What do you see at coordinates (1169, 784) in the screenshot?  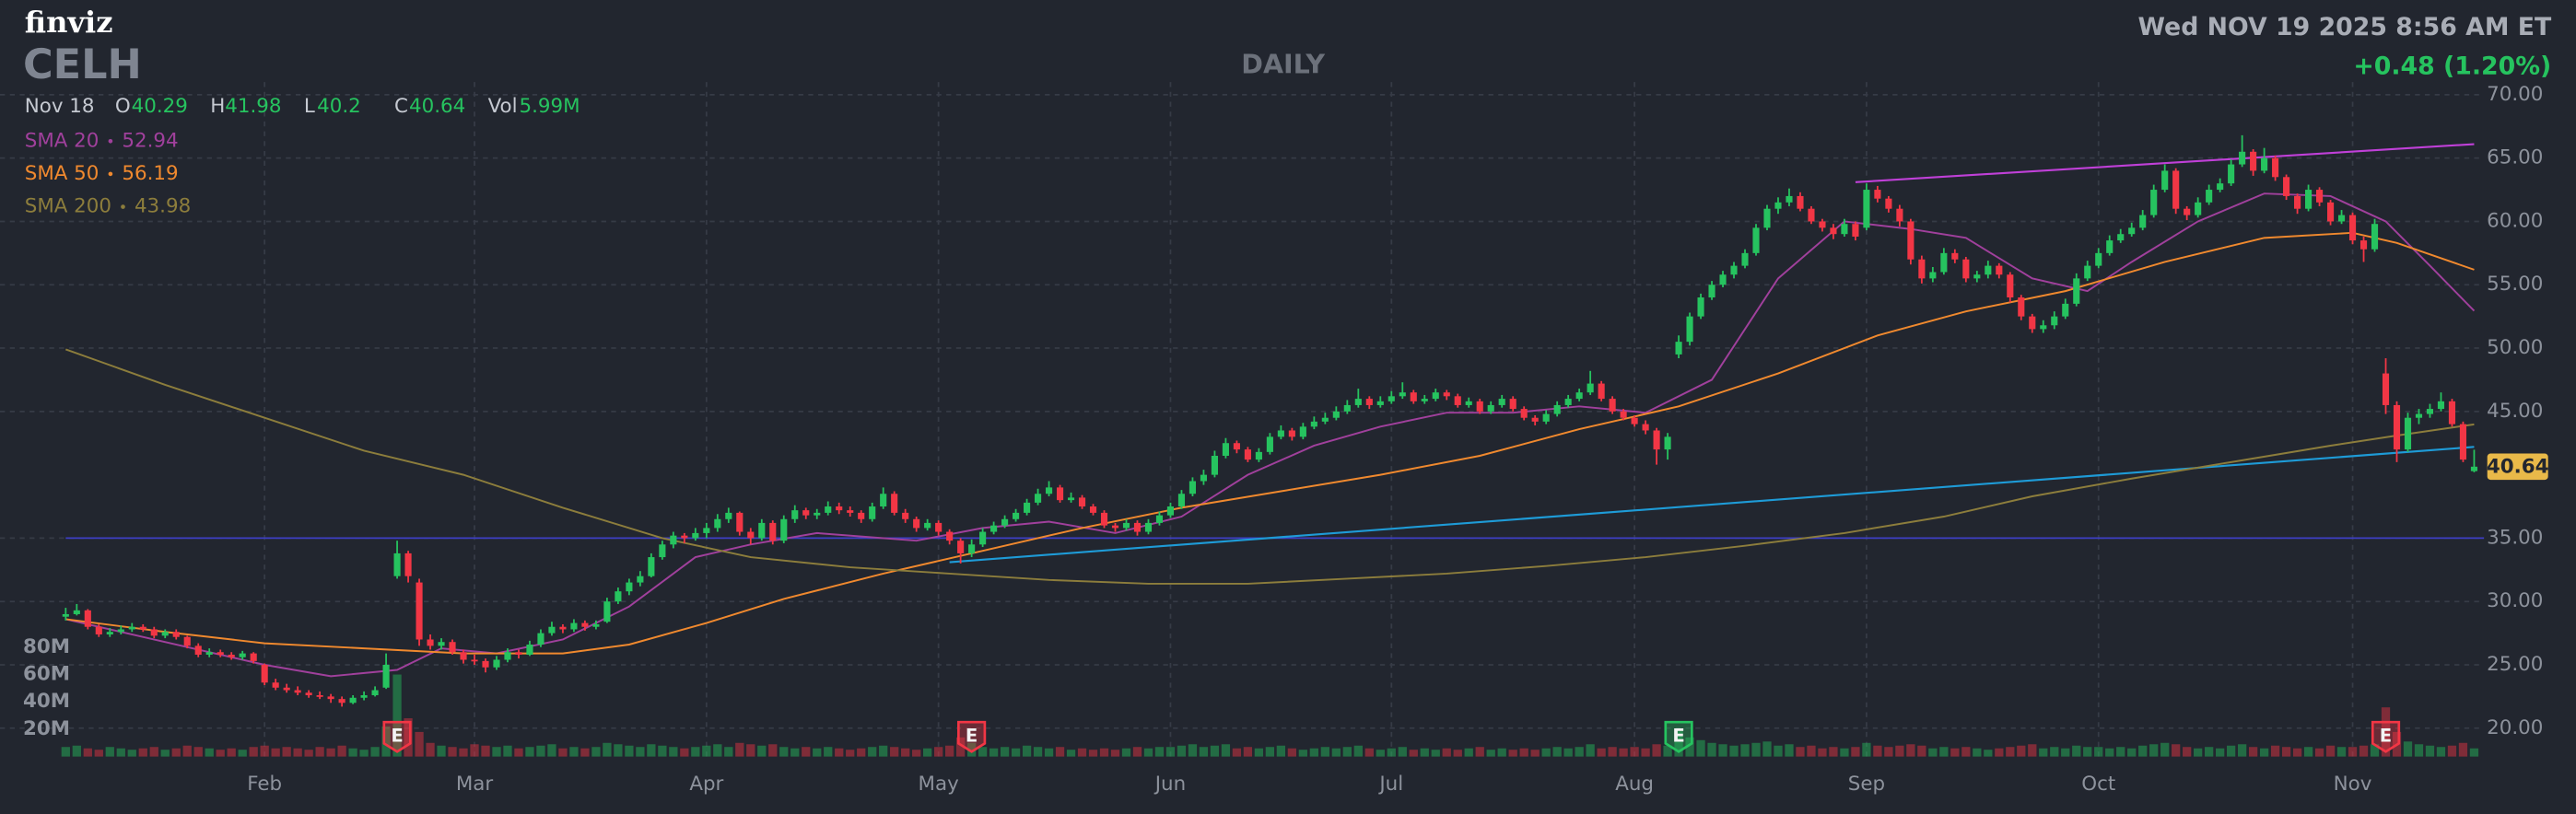 I see `x-tick-label: Jun` at bounding box center [1169, 784].